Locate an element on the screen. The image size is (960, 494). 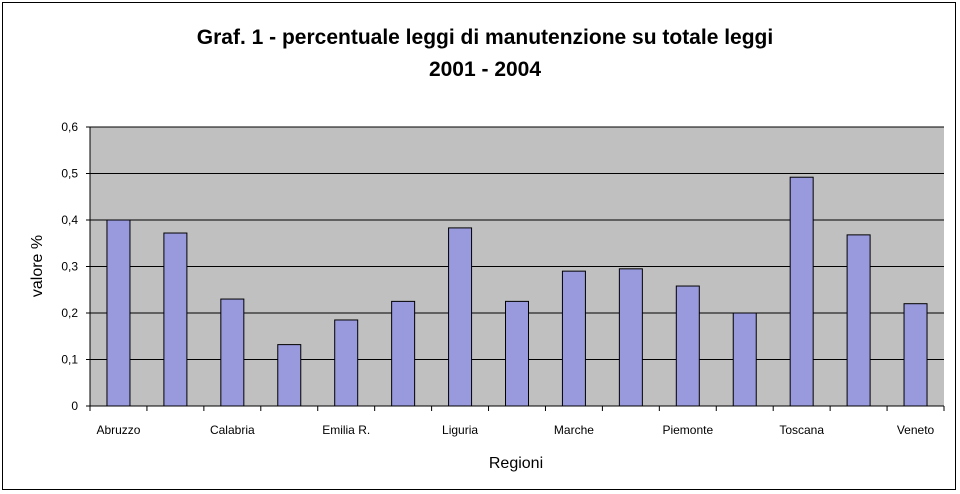
y-axis-title: valore % is located at coordinates (37, 266).